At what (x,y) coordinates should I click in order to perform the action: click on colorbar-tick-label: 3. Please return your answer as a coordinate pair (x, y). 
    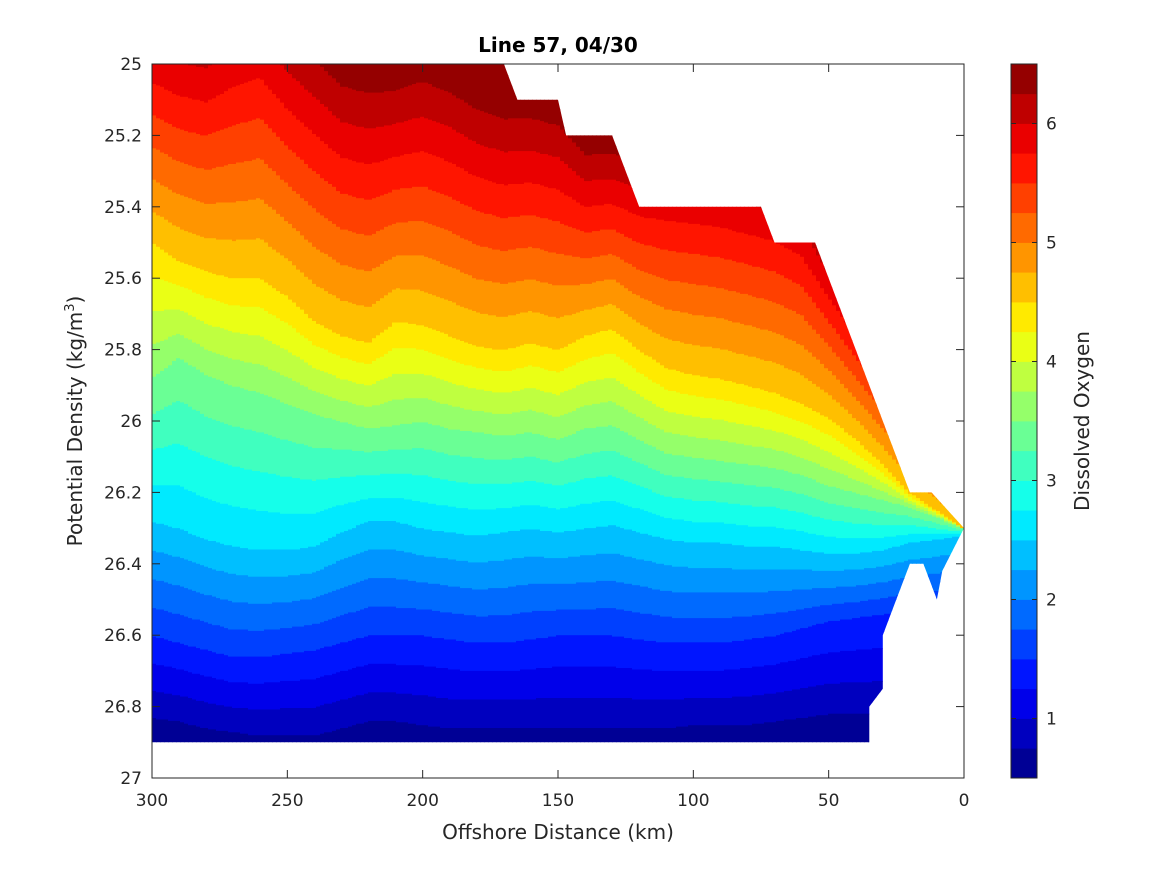
    Looking at the image, I should click on (1051, 482).